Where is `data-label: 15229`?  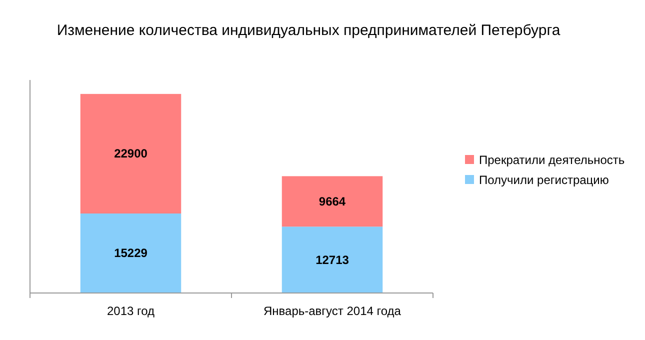
data-label: 15229 is located at coordinates (131, 253).